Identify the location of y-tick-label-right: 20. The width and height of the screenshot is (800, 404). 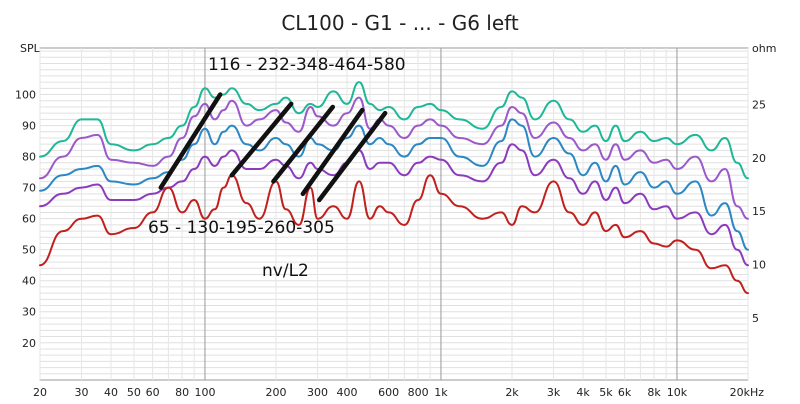
(759, 158).